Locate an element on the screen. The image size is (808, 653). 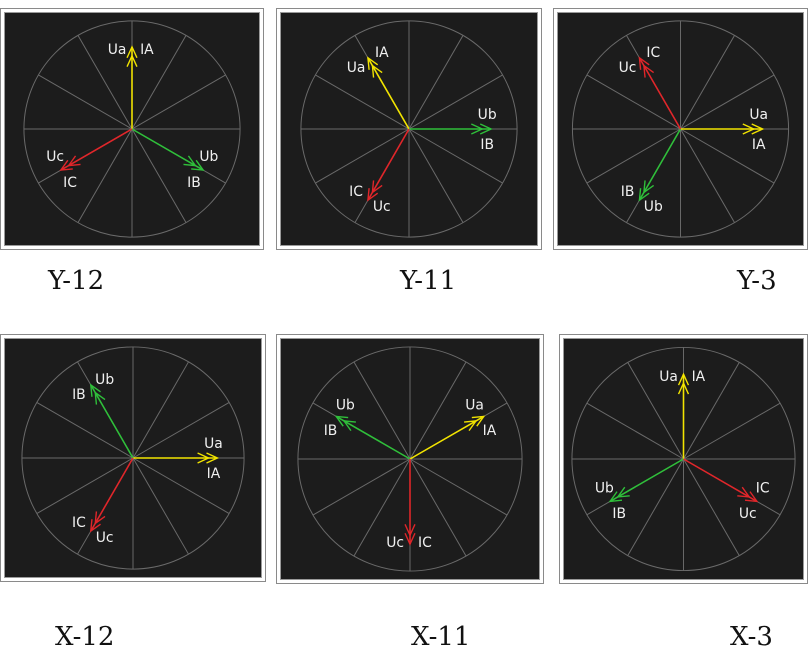
diagram-caption-y3: Y-3 is located at coordinates (757, 281).